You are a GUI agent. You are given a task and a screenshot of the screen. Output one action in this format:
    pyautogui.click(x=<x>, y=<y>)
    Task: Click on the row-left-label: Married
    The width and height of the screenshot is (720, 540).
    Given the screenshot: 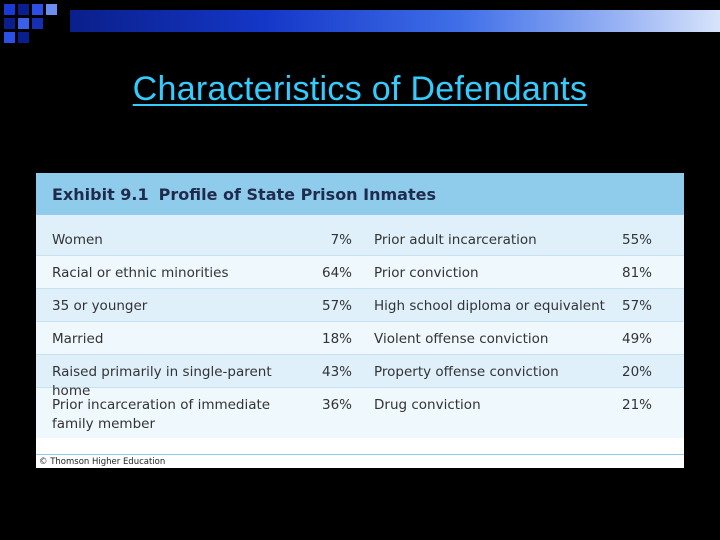 What is the action you would take?
    pyautogui.click(x=78, y=339)
    